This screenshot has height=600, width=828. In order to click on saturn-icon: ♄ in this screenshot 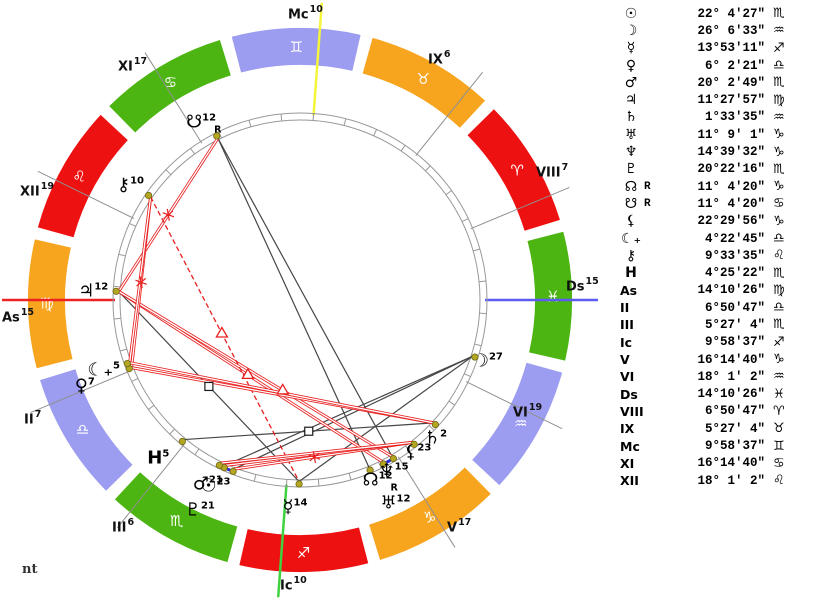, I will do `click(631, 117)`.